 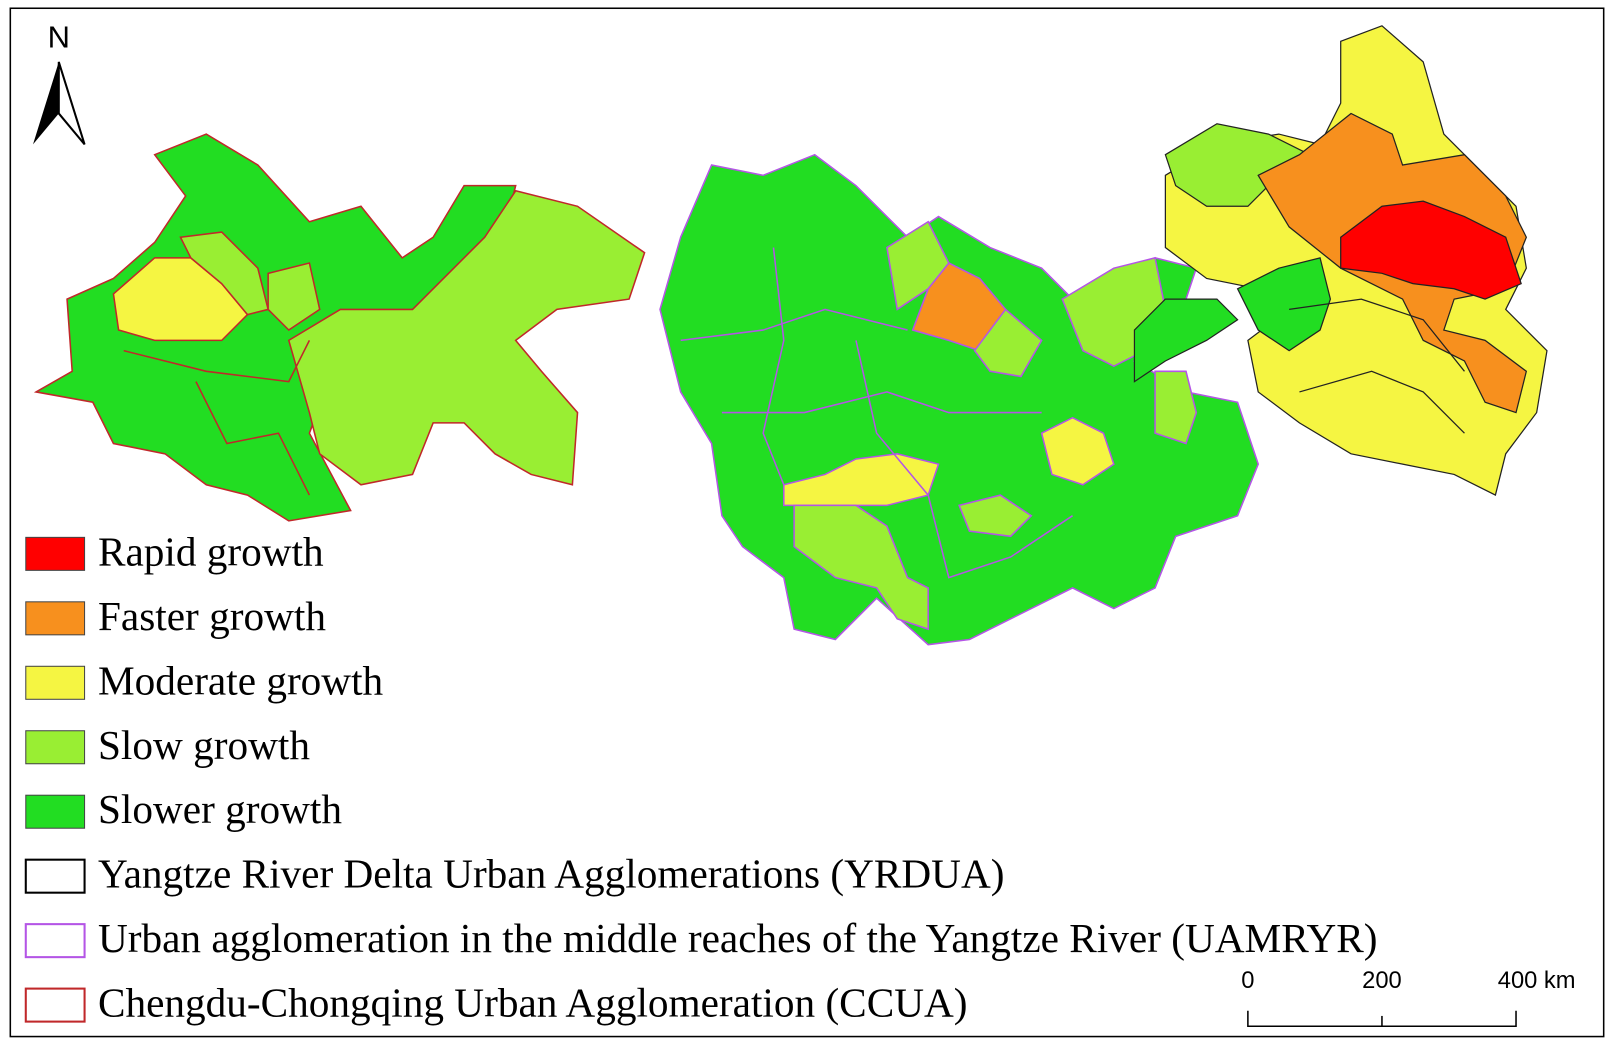 I want to click on scale-label: 200, so click(x=1382, y=981).